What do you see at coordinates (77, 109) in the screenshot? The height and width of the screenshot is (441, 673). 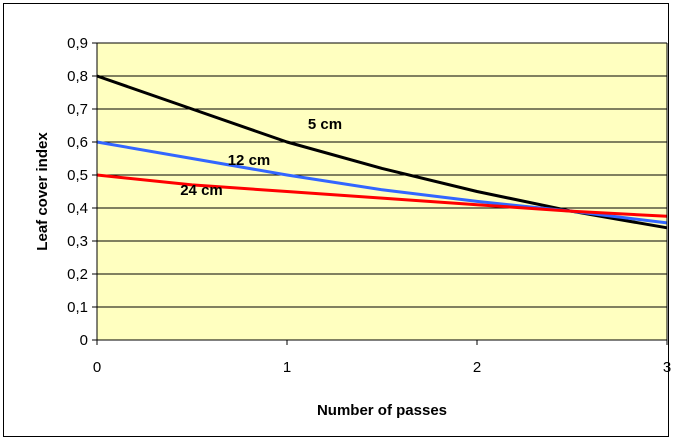 I see `y-tick-label: 0,7` at bounding box center [77, 109].